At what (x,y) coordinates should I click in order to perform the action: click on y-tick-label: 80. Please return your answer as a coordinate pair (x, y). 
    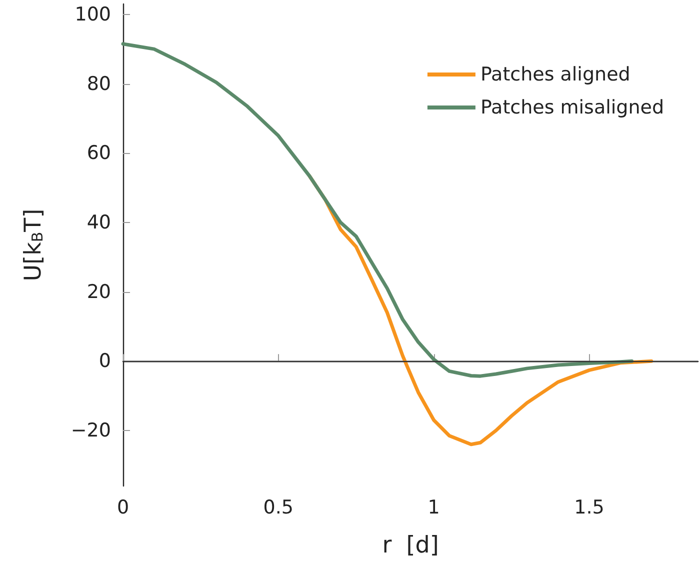
    Looking at the image, I should click on (98, 83).